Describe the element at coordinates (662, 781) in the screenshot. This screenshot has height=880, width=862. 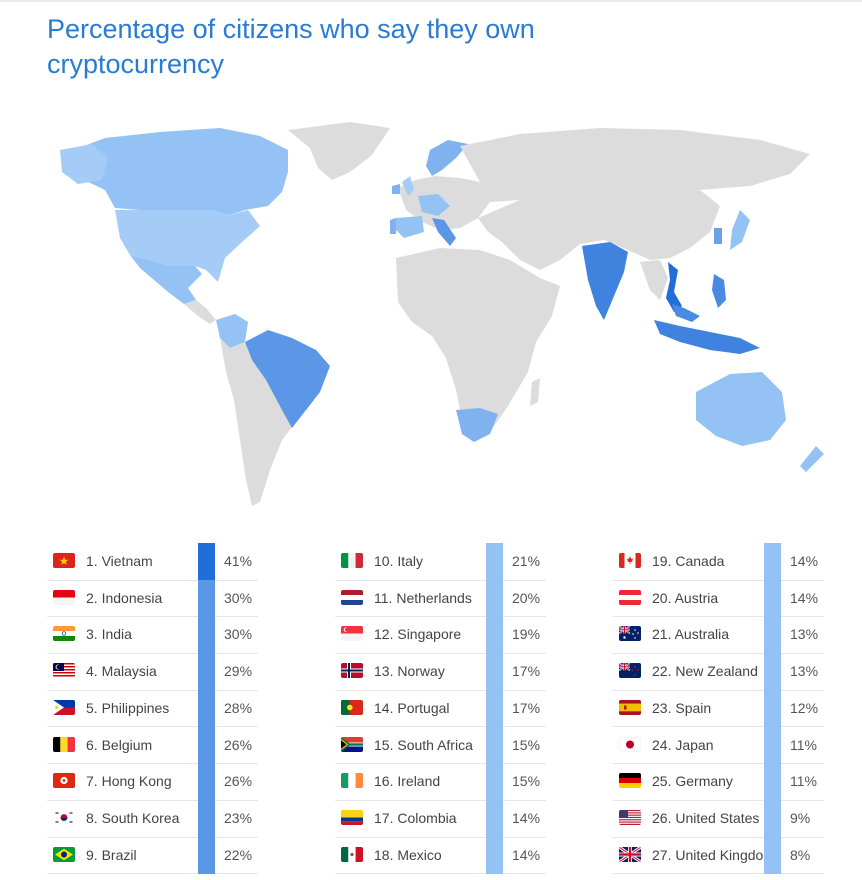
I see `rank-number: 25.` at that location.